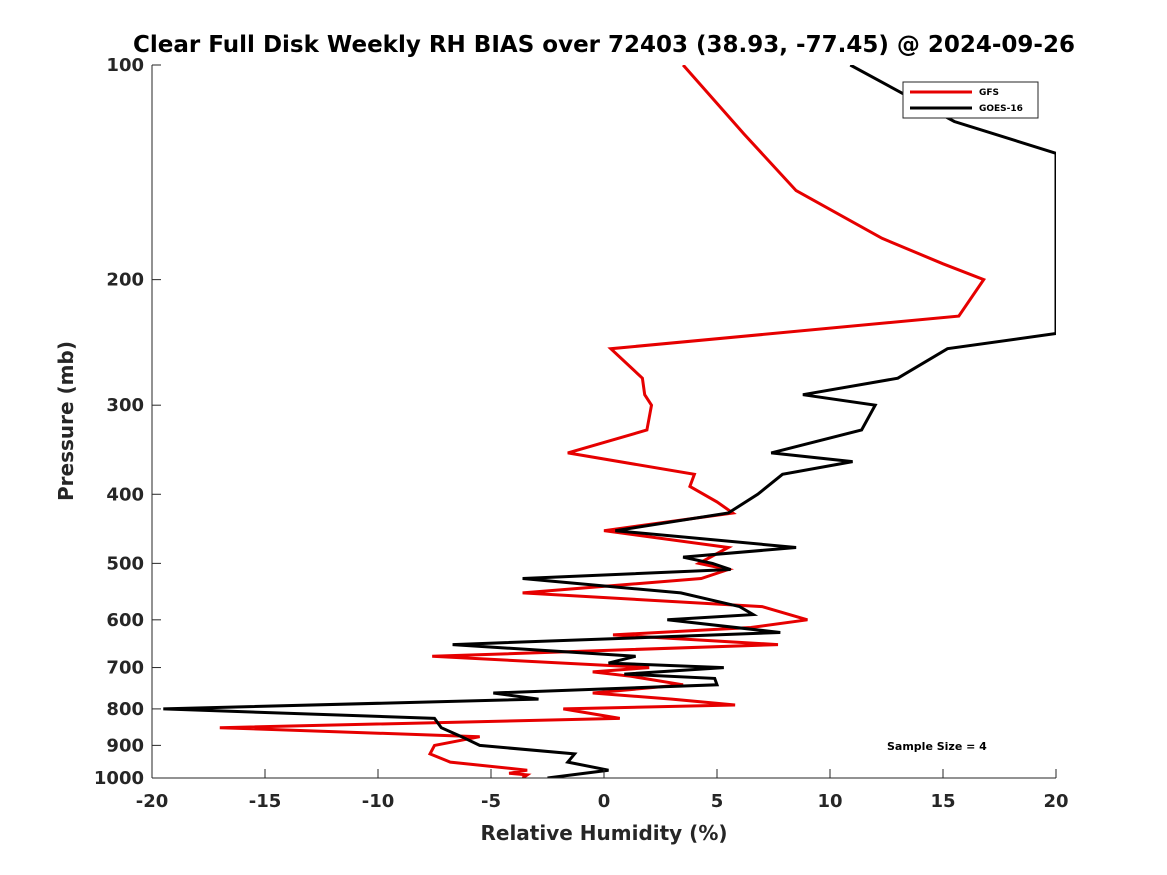 The height and width of the screenshot is (875, 1167). I want to click on x-tick-label: 10, so click(829, 801).